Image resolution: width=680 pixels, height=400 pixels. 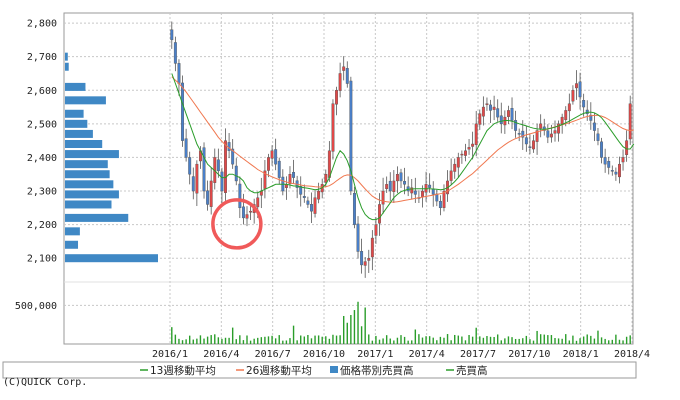 I want to click on legend: 13週移動平均 26週移動平均 価格帯別売買高 売買高, so click(x=314, y=370).